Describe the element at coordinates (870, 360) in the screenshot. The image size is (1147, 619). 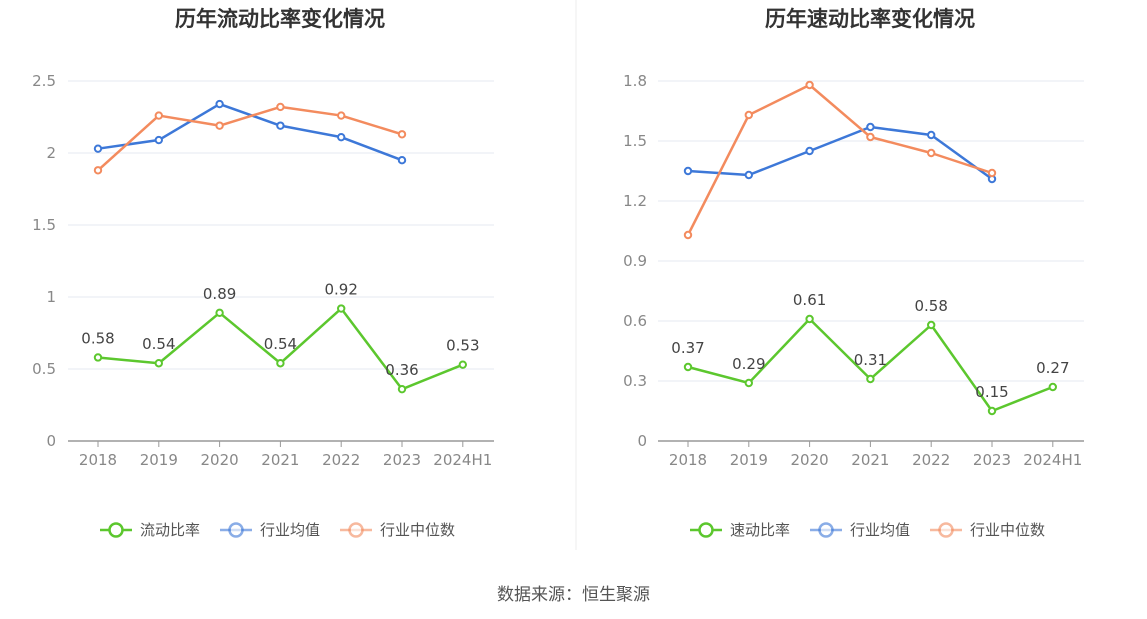
I see `data-label: 0.31` at that location.